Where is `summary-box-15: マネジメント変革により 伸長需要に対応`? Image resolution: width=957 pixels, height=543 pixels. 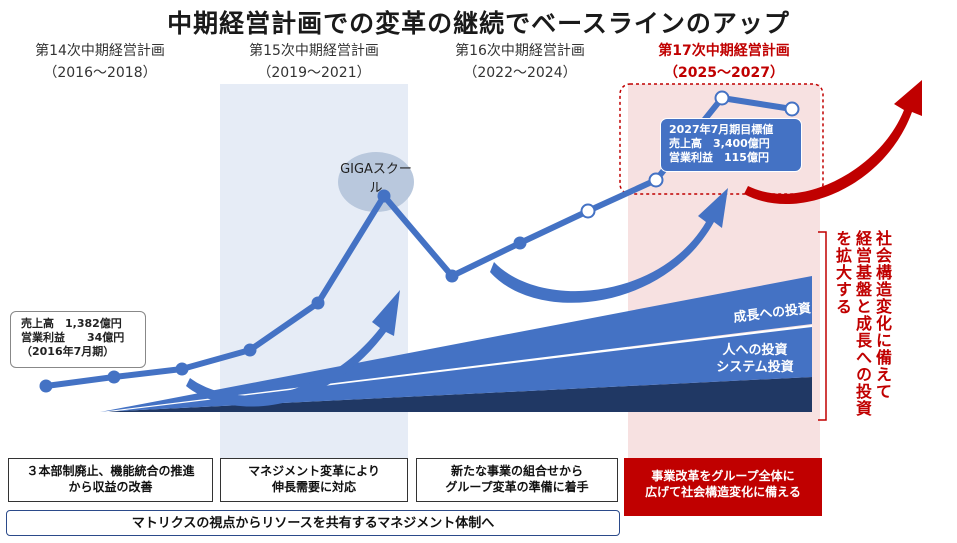 summary-box-15: マネジメント変革により 伸長需要に対応 is located at coordinates (314, 480).